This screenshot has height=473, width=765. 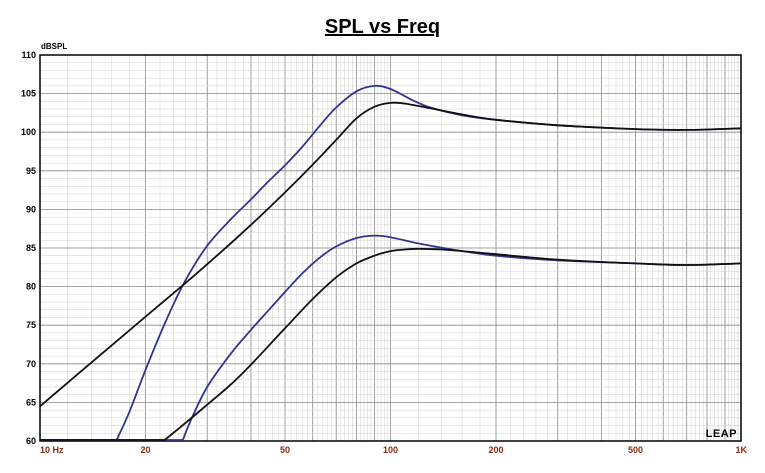 What do you see at coordinates (31, 248) in the screenshot?
I see `y-tick-label: 85` at bounding box center [31, 248].